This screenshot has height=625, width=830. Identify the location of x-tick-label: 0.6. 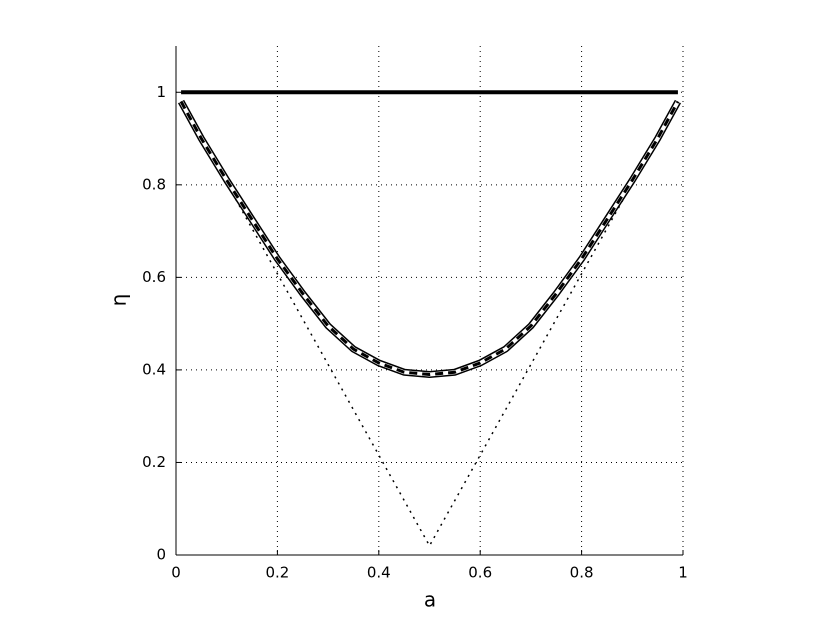
(480, 573).